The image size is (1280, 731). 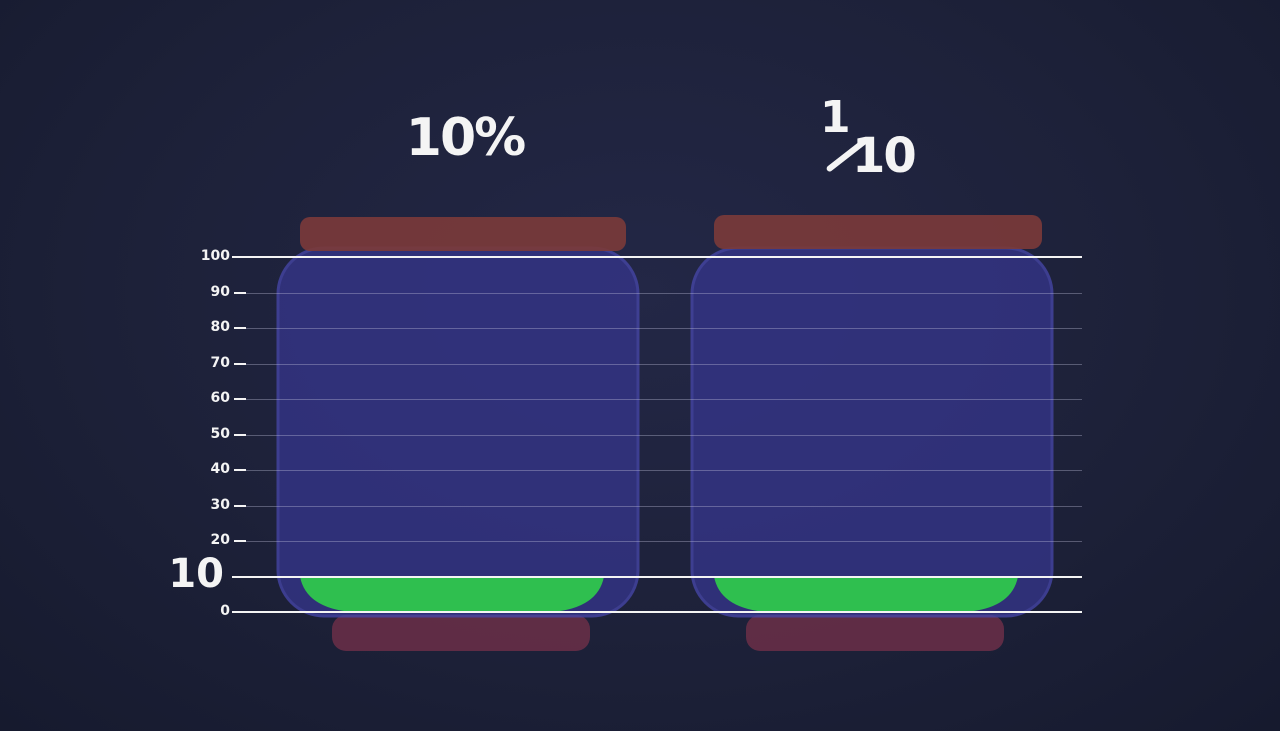 I want to click on right-jar-body, so click(x=872, y=432).